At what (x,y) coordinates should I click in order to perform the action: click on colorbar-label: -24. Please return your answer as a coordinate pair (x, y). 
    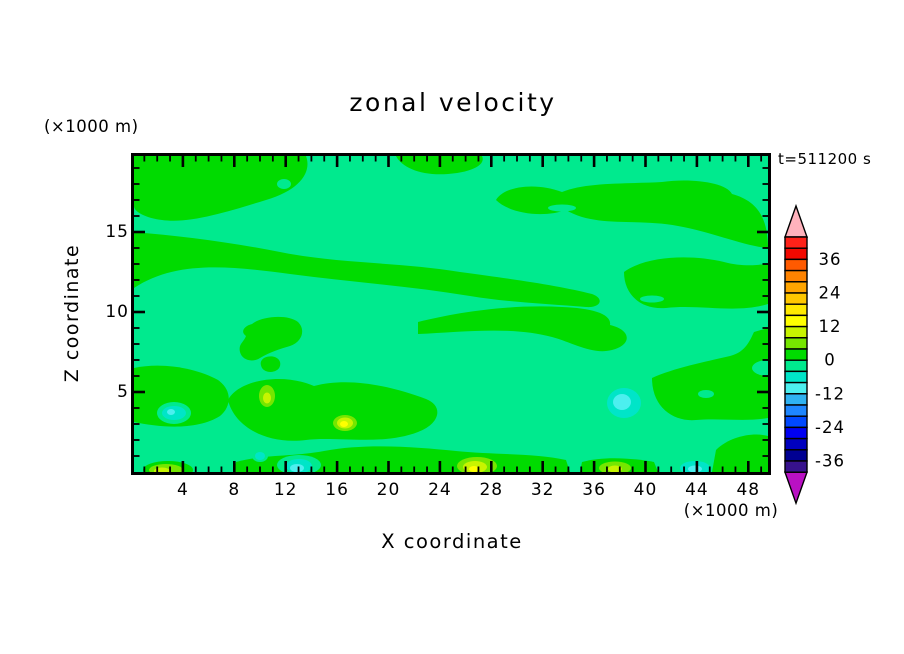
    Looking at the image, I should click on (830, 427).